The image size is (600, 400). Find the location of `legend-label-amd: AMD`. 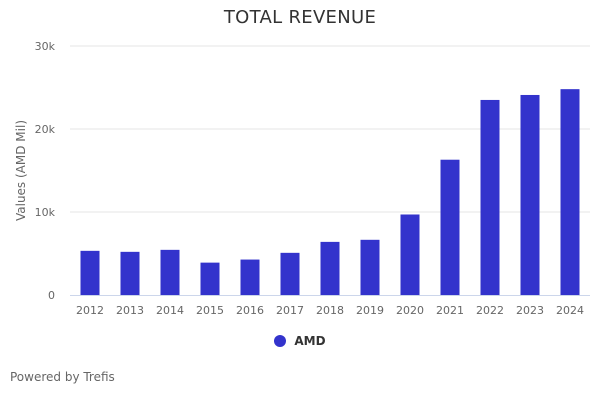

legend-label-amd: AMD is located at coordinates (310, 341).